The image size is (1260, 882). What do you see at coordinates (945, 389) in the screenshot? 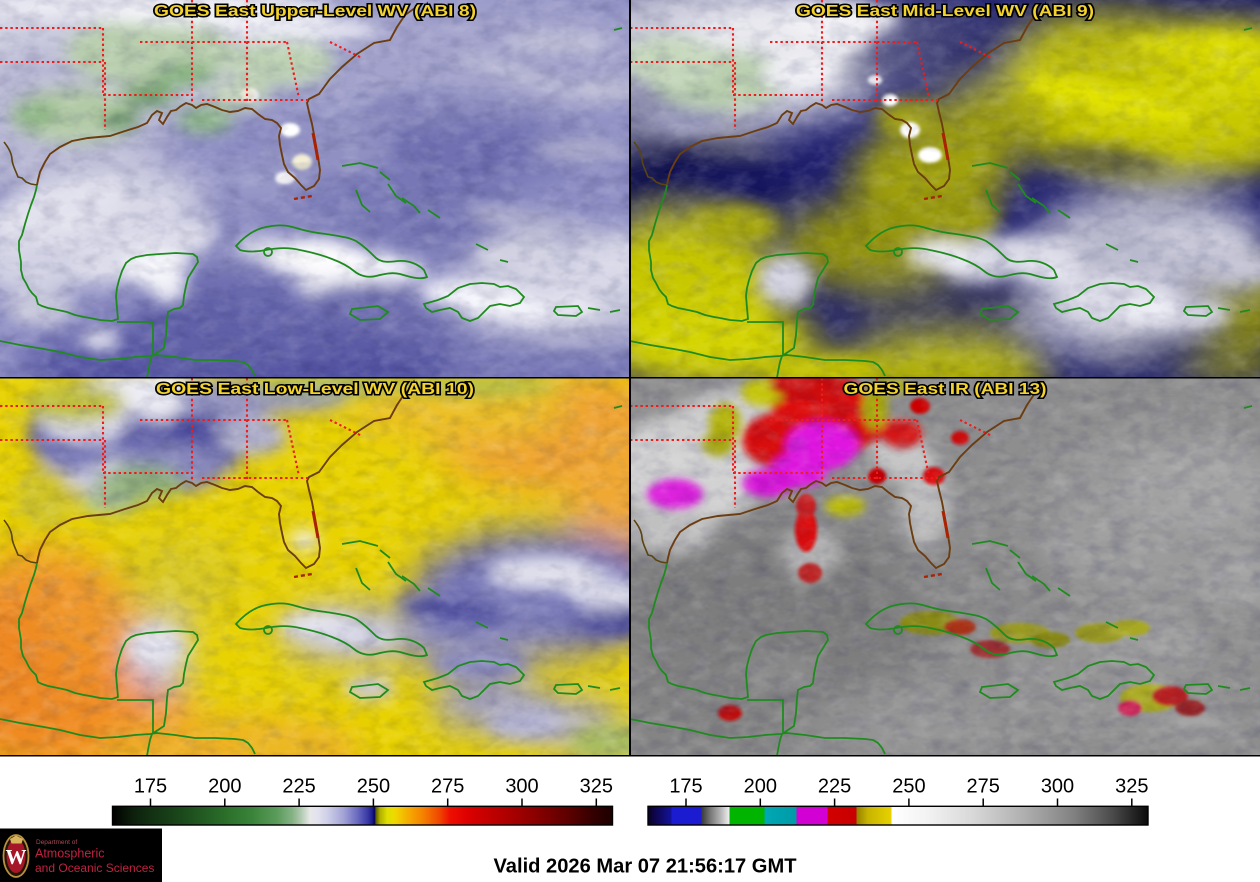
I see `svg-text: GOES East IR (ABI 13)` at bounding box center [945, 389].